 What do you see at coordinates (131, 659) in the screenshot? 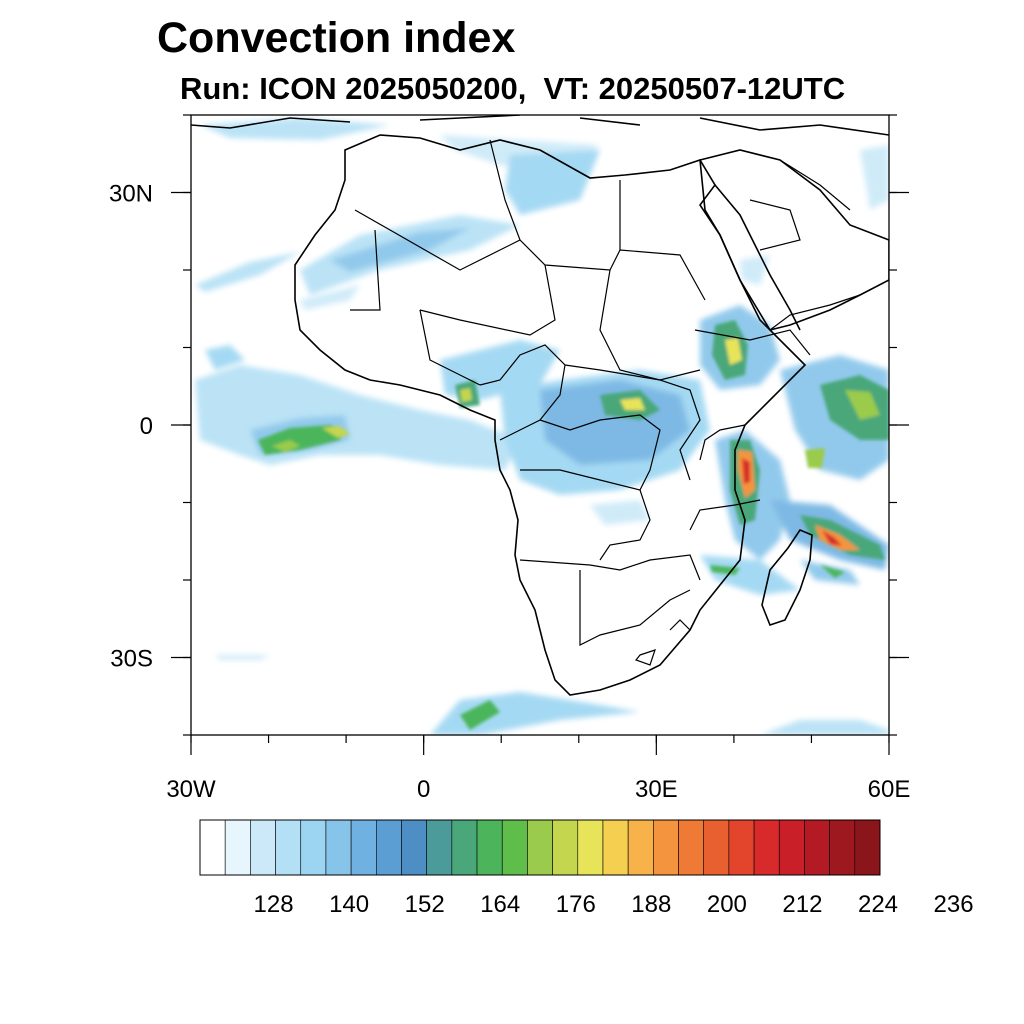
I see `lat-tick-label: 30S` at bounding box center [131, 659].